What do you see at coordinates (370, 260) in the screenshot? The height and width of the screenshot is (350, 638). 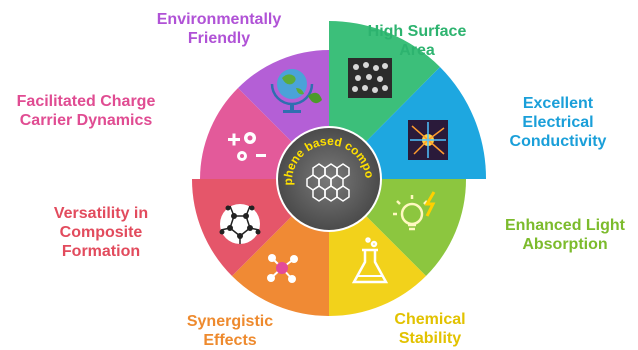 I see `flask-icon` at bounding box center [370, 260].